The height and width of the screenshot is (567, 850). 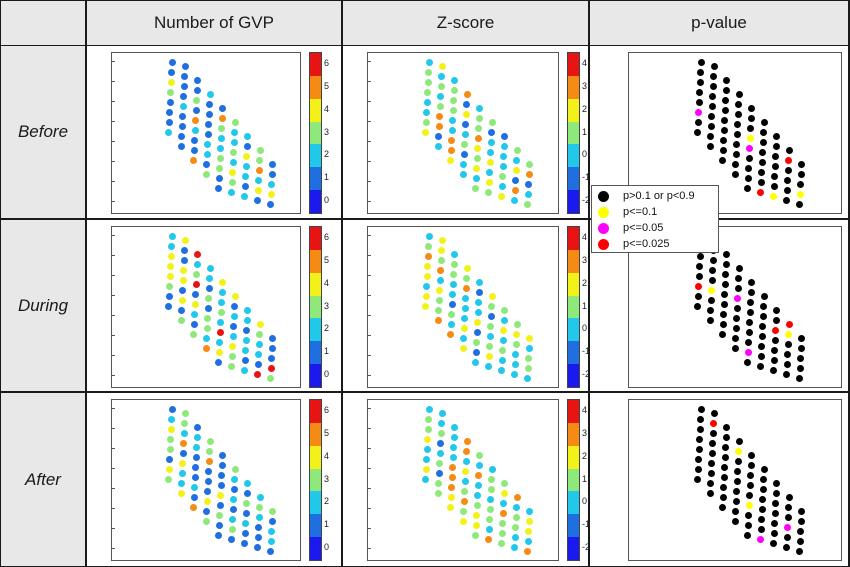 What do you see at coordinates (630, 228) in the screenshot?
I see `legend-item: p<=0.05` at bounding box center [630, 228].